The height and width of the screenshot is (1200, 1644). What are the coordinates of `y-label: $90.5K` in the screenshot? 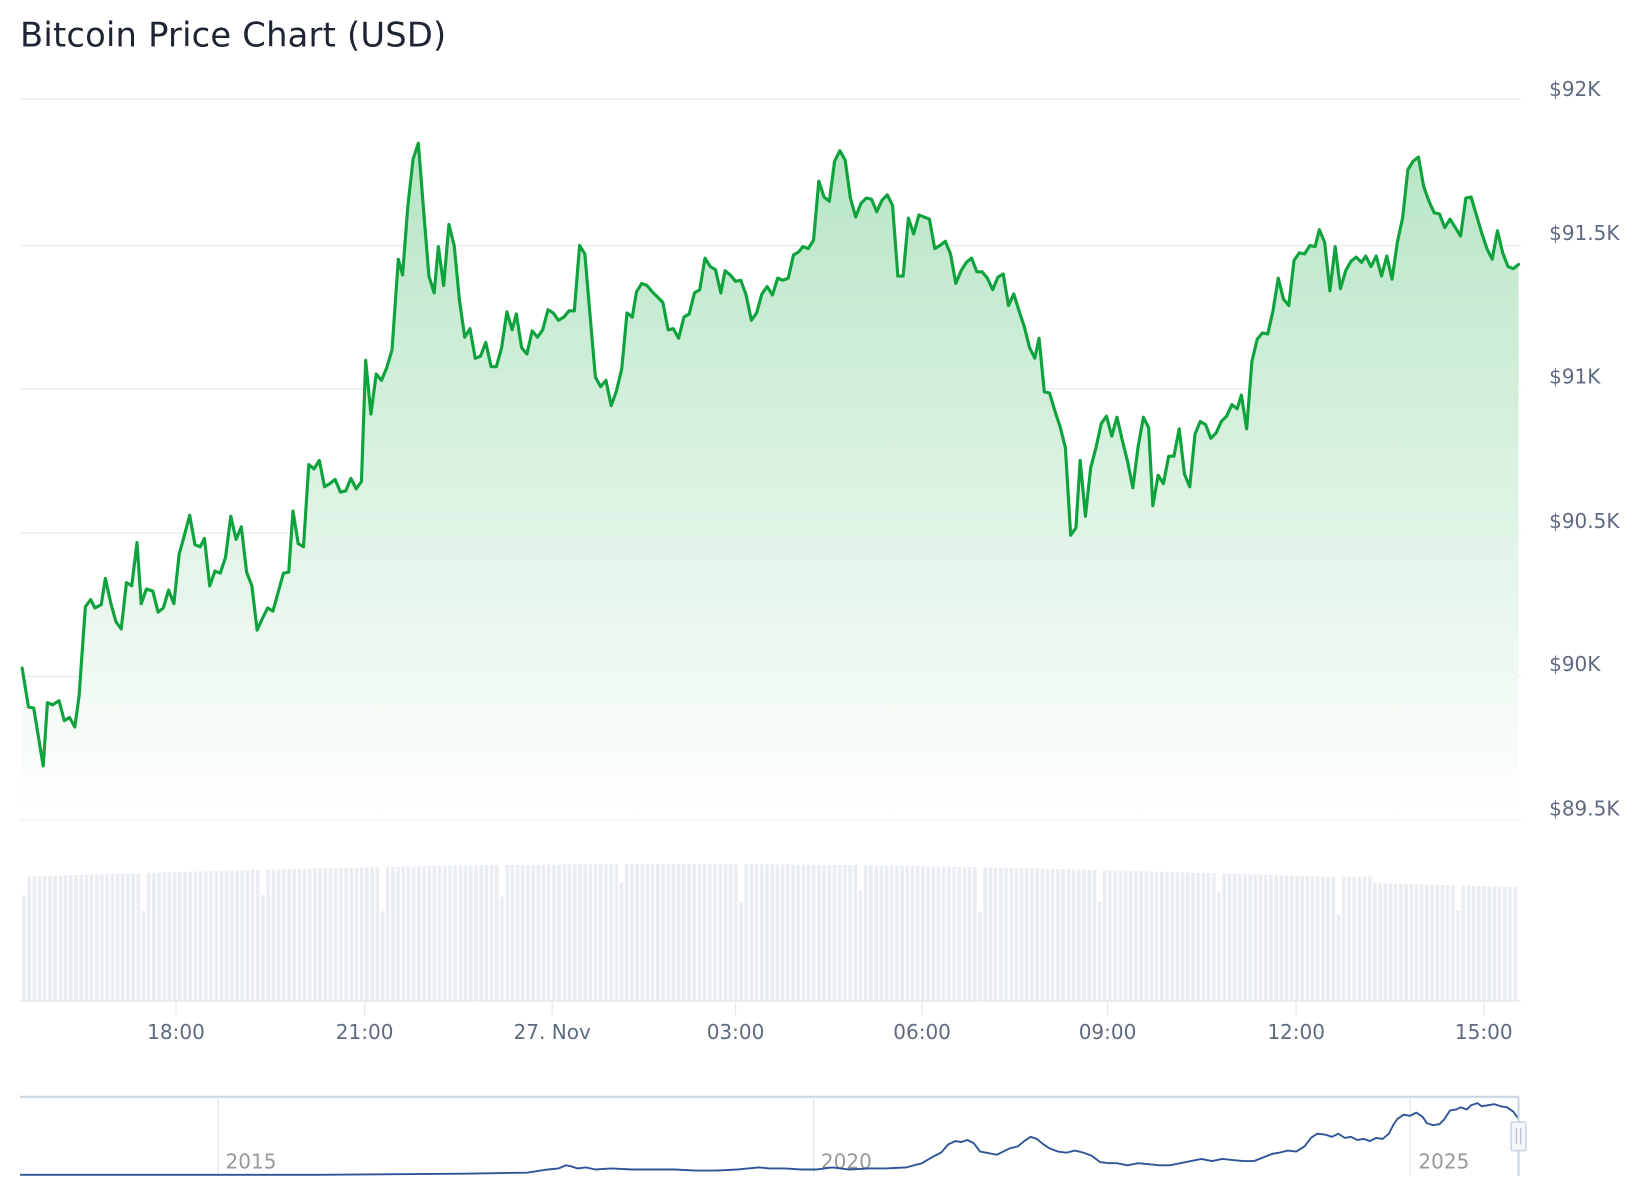 It's located at (1584, 521).